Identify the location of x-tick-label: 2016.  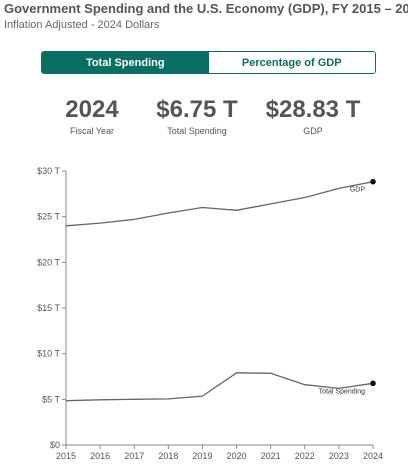
(100, 456).